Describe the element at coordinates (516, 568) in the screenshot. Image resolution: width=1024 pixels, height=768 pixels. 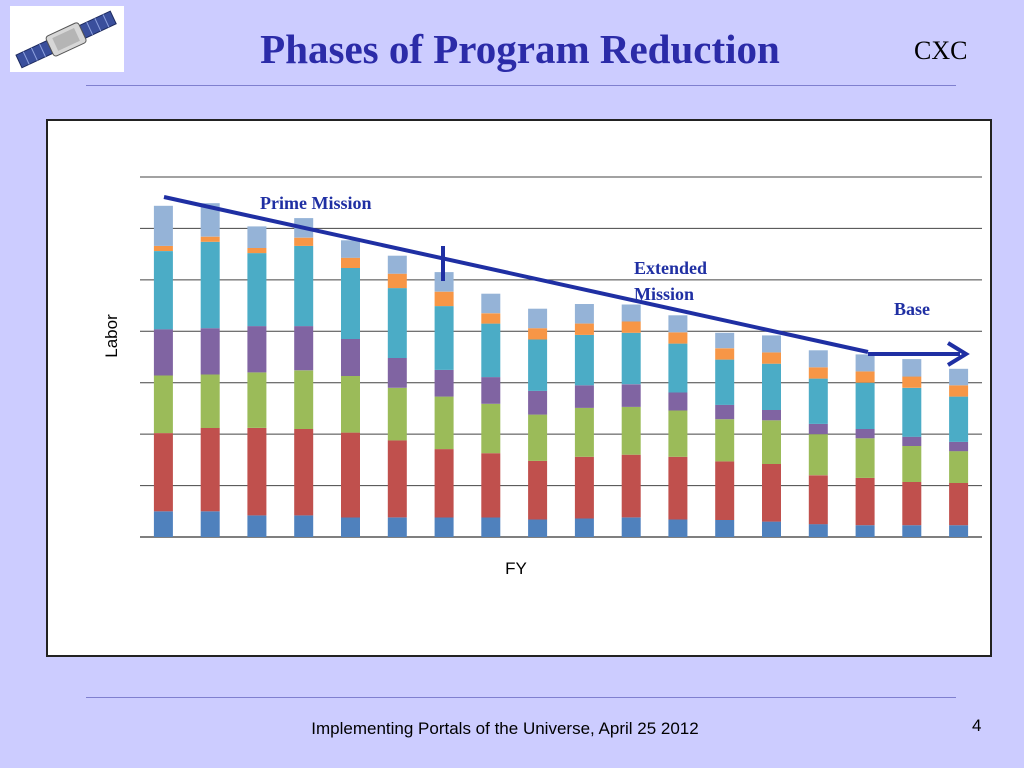
I see `x-axis-label: FY` at that location.